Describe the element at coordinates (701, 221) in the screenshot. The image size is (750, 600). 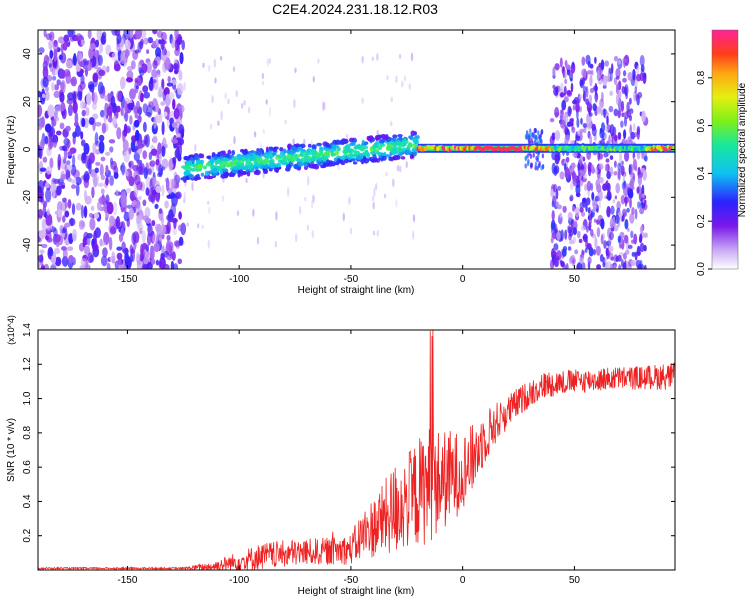
I see `colorbar-tick-label: 0.2` at that location.